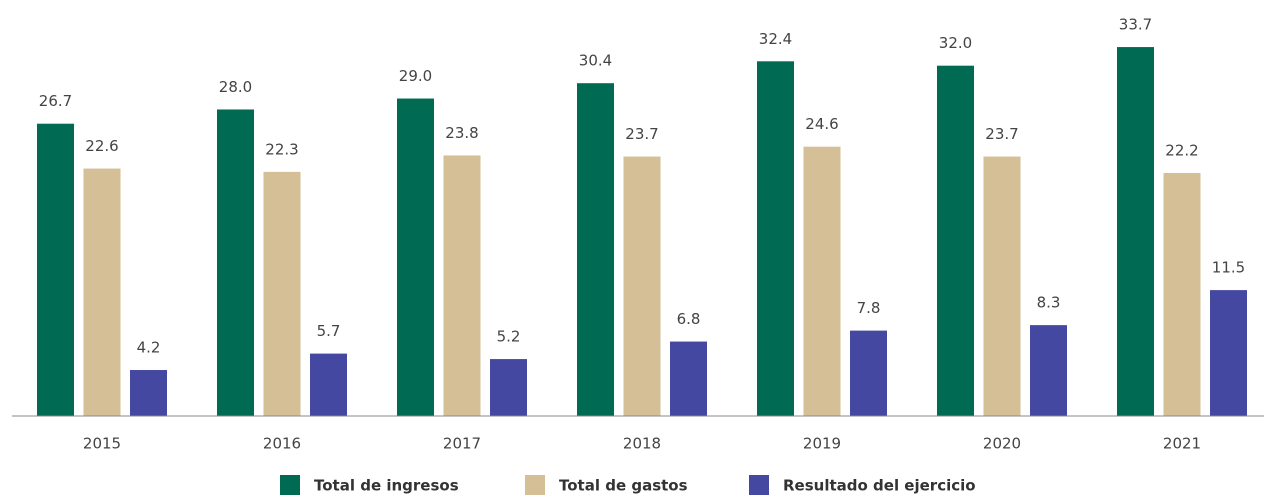 The height and width of the screenshot is (495, 1264). What do you see at coordinates (149, 348) in the screenshot?
I see `value-label: 4.2` at bounding box center [149, 348].